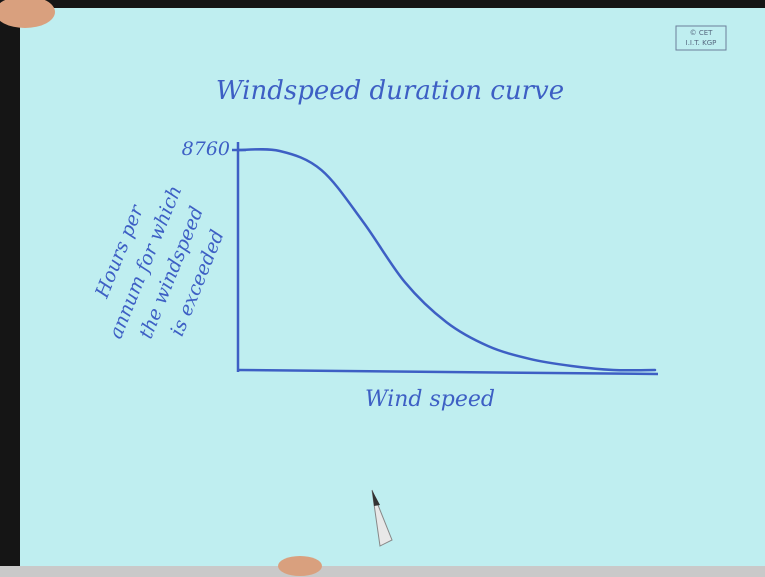 This screenshot has width=765, height=577. What do you see at coordinates (701, 38) in the screenshot?
I see `watermark-box` at bounding box center [701, 38].